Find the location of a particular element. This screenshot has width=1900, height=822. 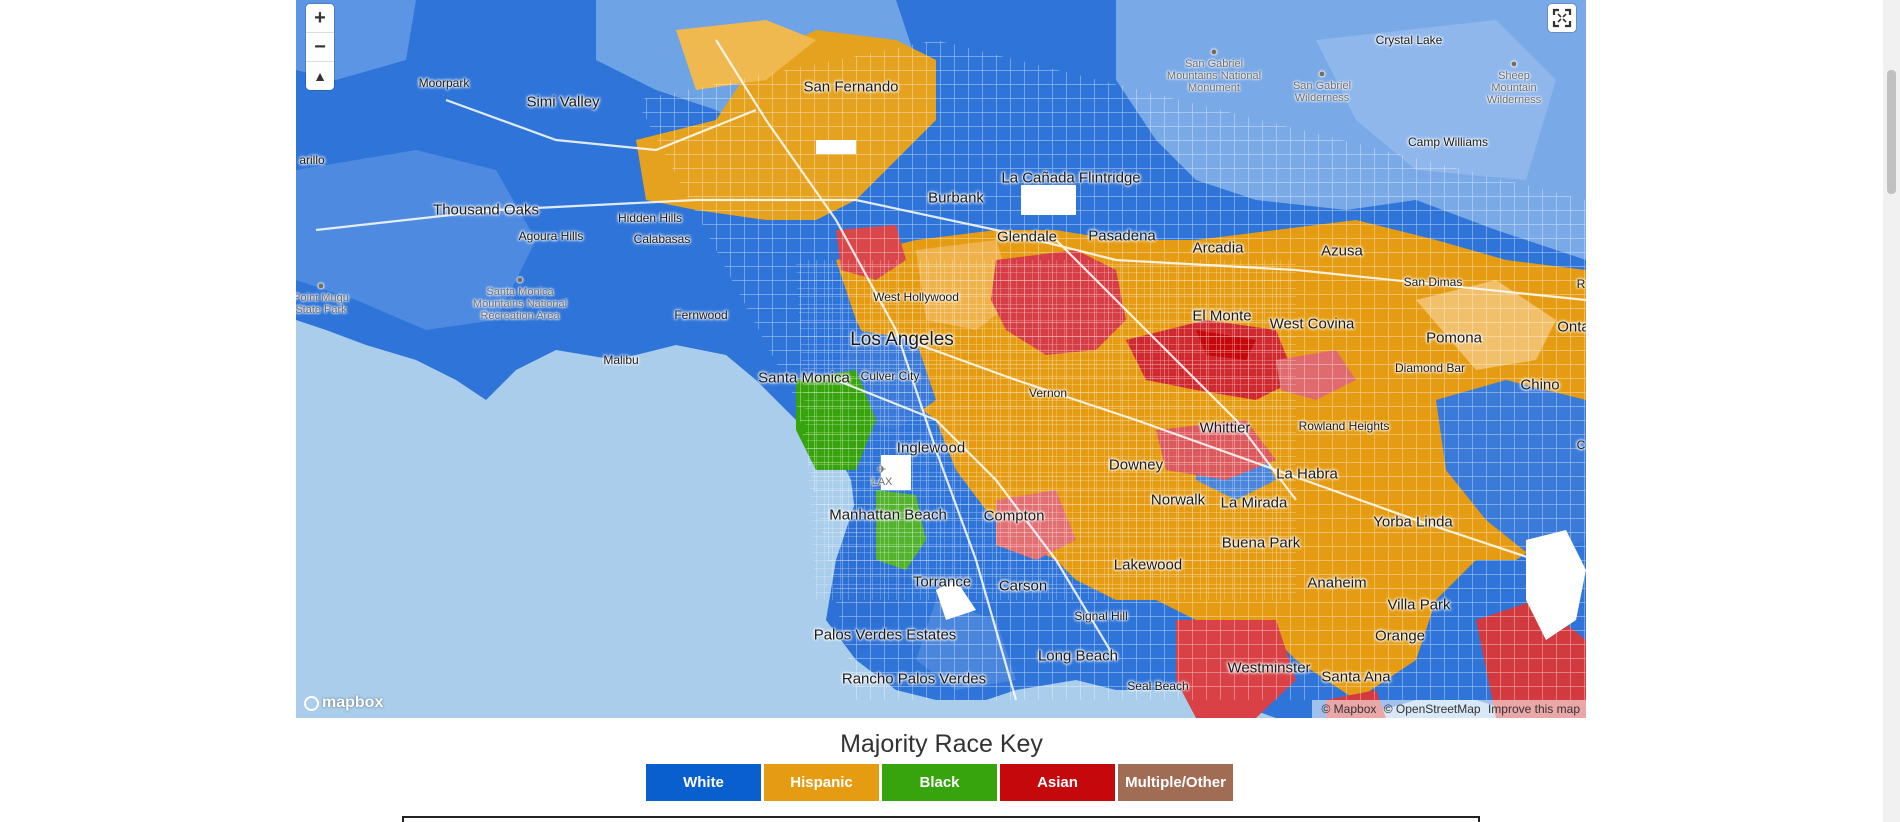

poi-name: San Gabriel Mountains National Monument is located at coordinates (1214, 76).